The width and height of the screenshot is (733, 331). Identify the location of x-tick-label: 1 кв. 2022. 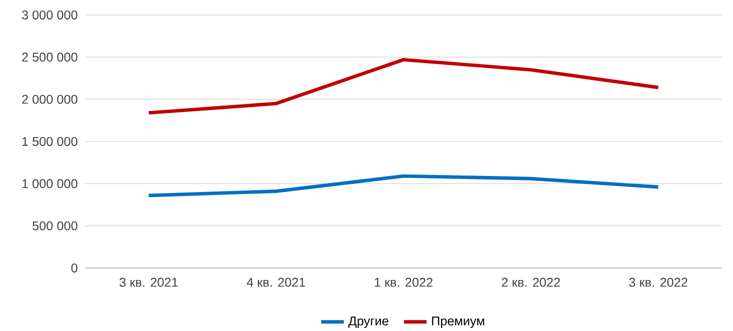
(403, 282).